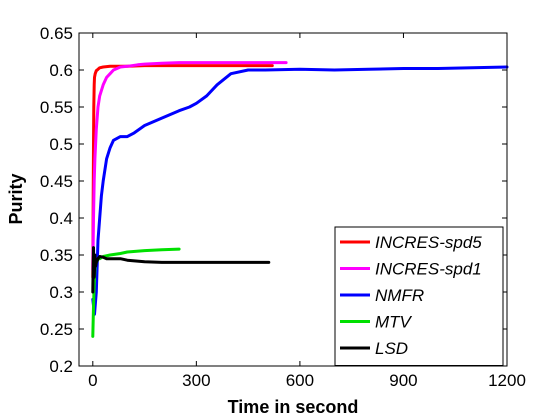 The image size is (560, 420). Describe the element at coordinates (507, 380) in the screenshot. I see `x-tick-label: 1200` at that location.